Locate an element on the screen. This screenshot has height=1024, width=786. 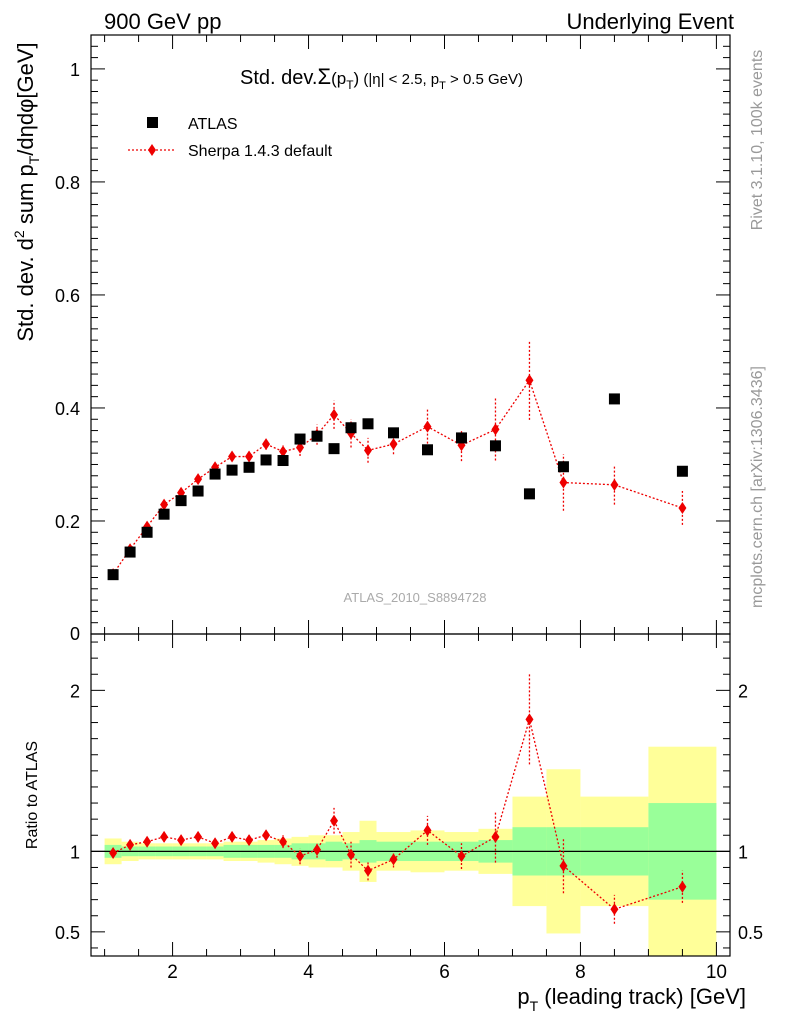
legend-sherpa-label: Sherpa 1.4.3 default is located at coordinates (260, 151).